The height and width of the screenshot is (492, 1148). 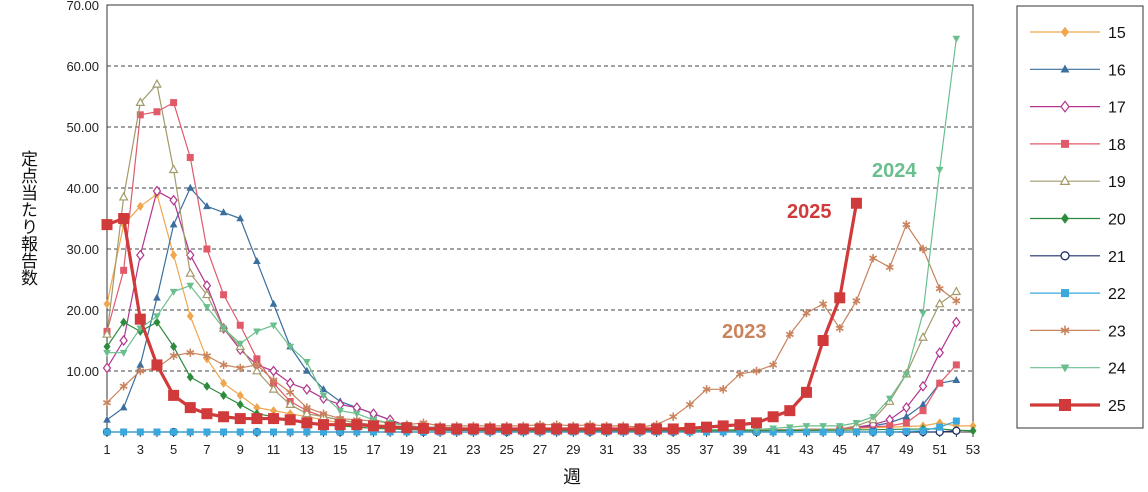 I want to click on y-axis-label: 定点当たり報告数, so click(x=27, y=218).